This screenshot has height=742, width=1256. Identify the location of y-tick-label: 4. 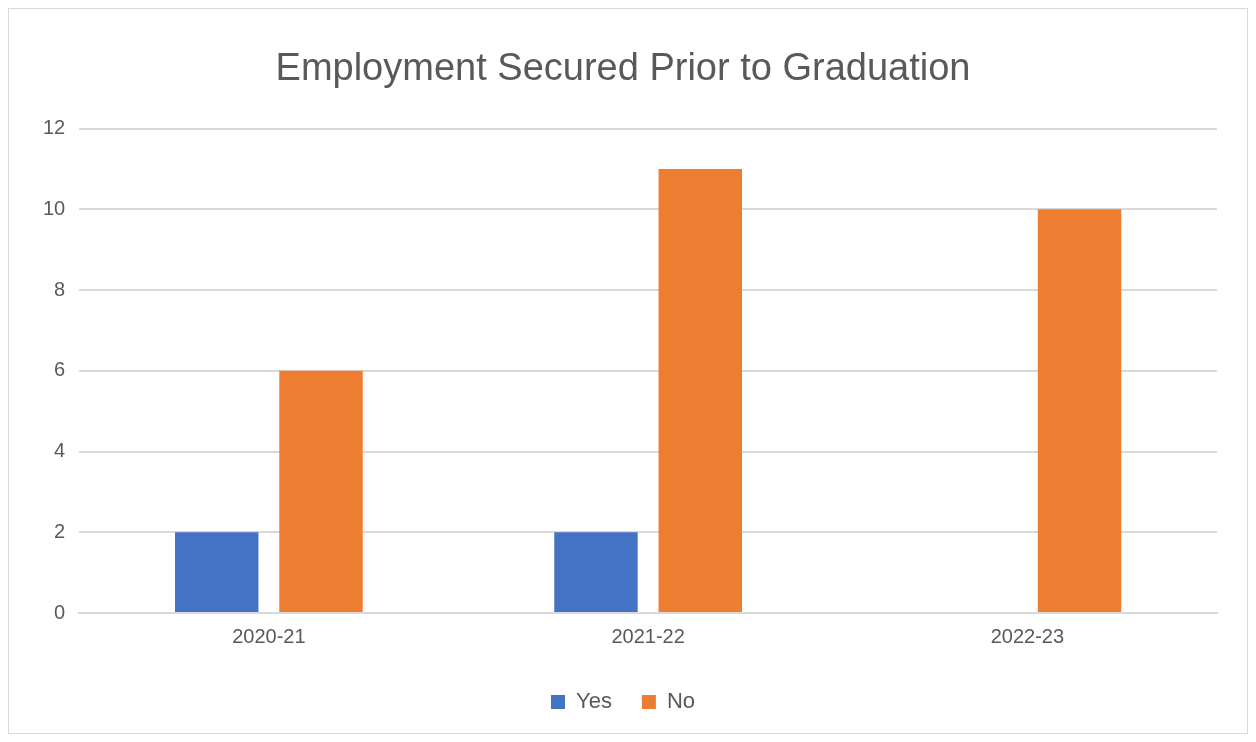
(60, 450).